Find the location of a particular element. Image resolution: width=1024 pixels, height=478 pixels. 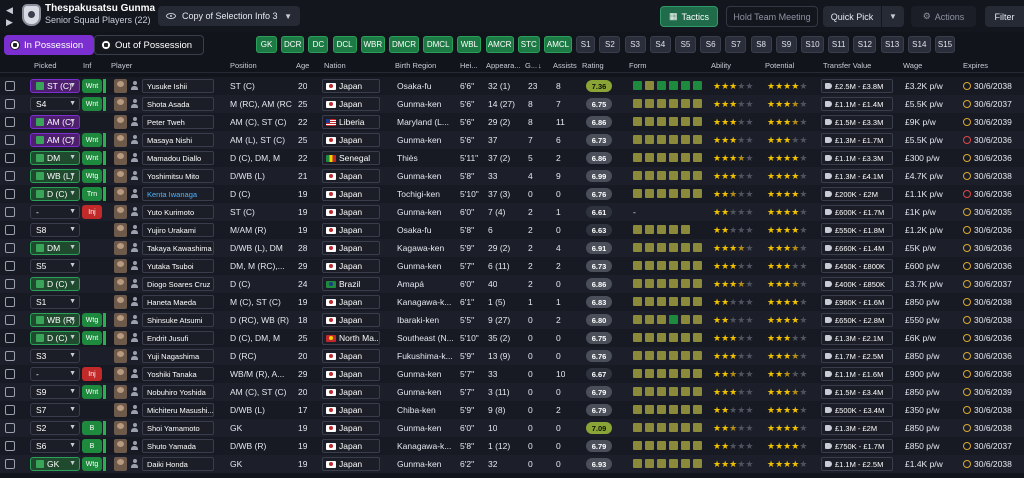

picked-selector: GK ▼ is located at coordinates (55, 464).